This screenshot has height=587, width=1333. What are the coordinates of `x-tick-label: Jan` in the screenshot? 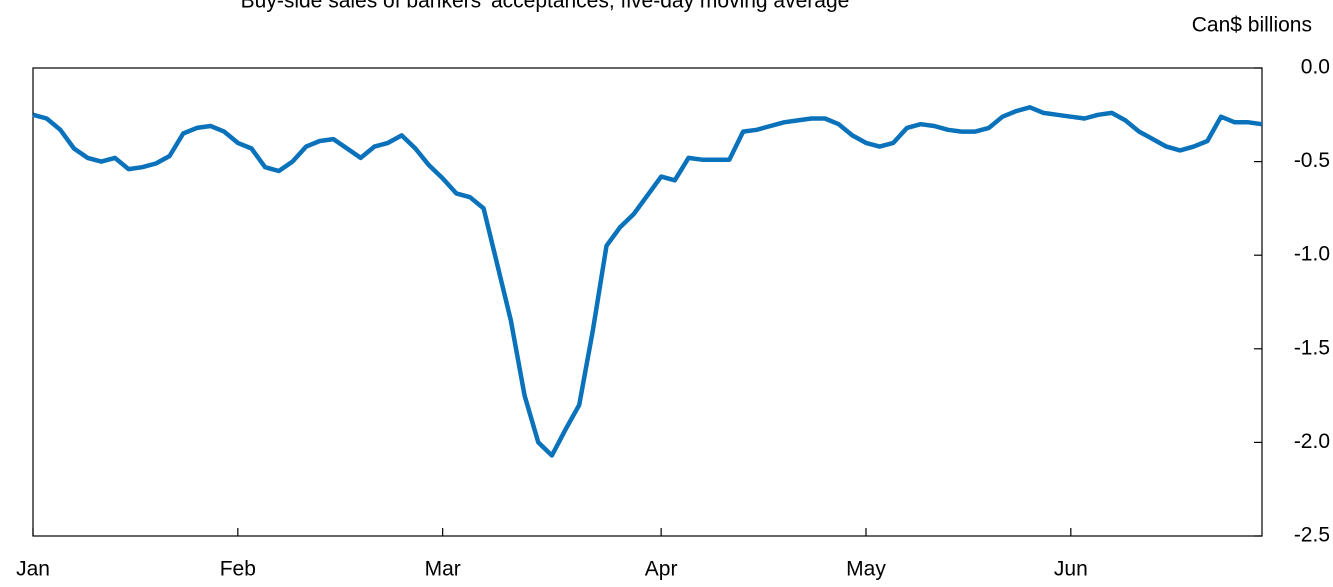 It's located at (33, 569).